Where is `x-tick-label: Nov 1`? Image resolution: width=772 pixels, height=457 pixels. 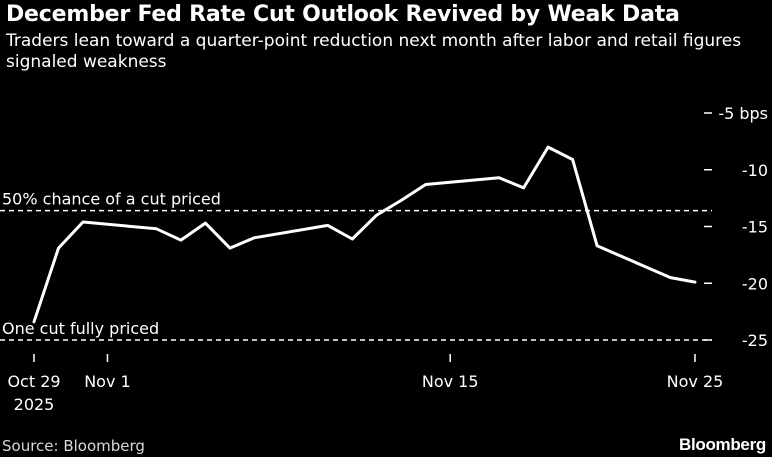 x-tick-label: Nov 1 is located at coordinates (107, 381).